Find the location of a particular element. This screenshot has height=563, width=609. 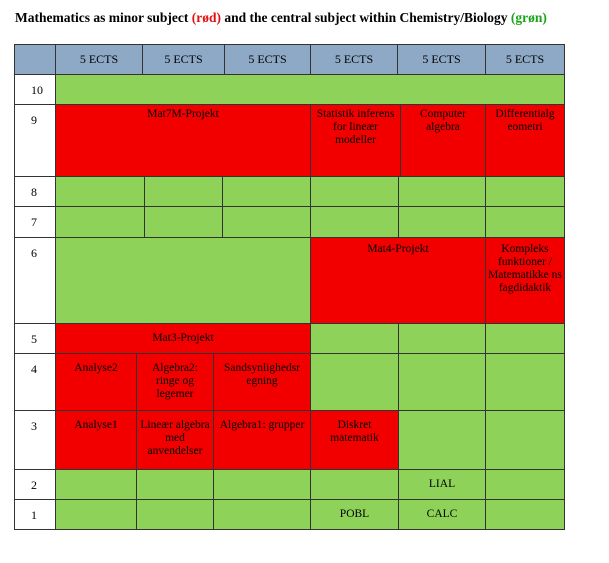

row-number-4: 4 is located at coordinates (35, 382).